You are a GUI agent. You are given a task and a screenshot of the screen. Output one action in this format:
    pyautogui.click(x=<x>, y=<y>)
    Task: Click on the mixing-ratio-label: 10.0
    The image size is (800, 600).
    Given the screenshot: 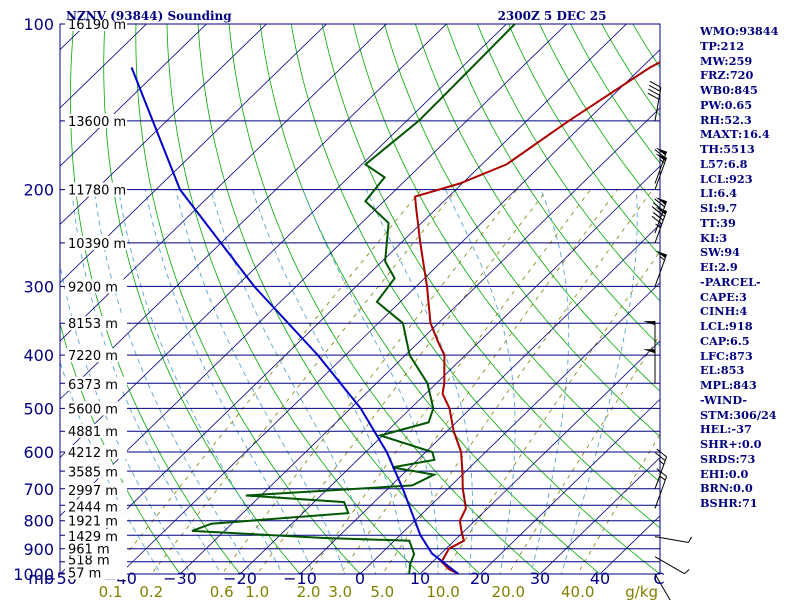 What is the action you would take?
    pyautogui.click(x=442, y=591)
    